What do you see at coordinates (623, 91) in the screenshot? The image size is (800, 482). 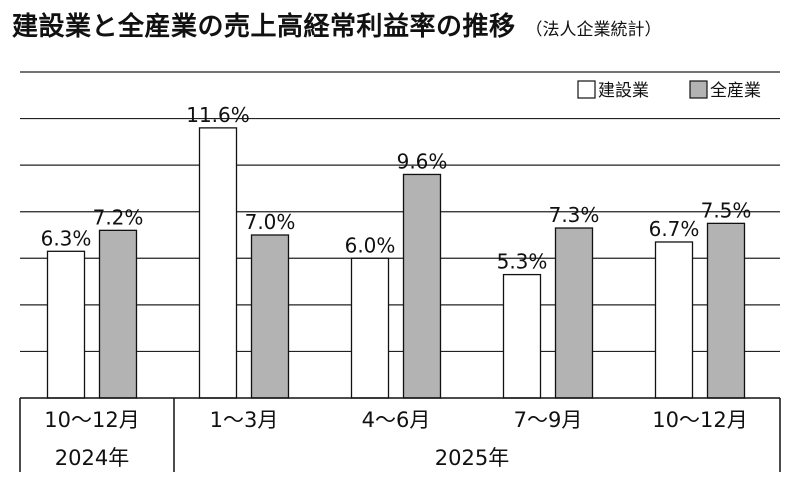 I see `legend-label: 建設業` at bounding box center [623, 91].